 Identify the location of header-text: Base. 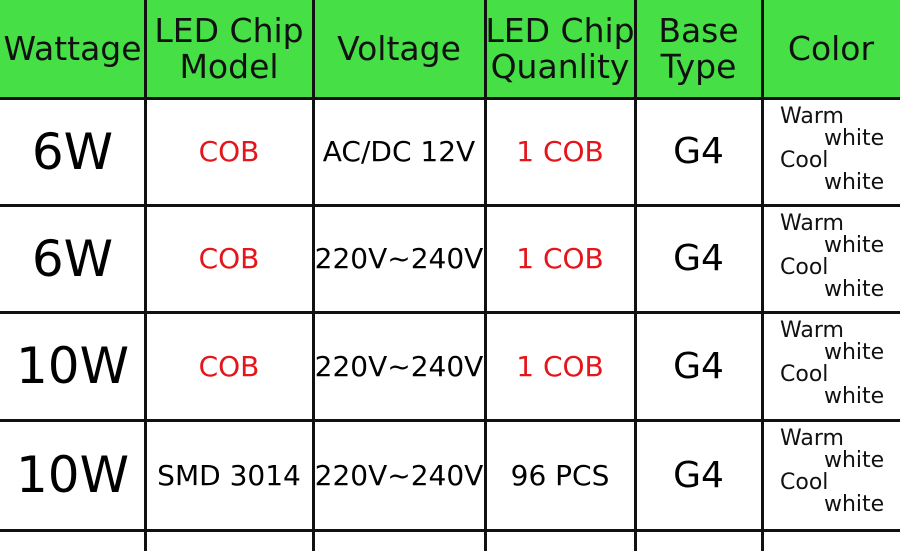
(698, 30).